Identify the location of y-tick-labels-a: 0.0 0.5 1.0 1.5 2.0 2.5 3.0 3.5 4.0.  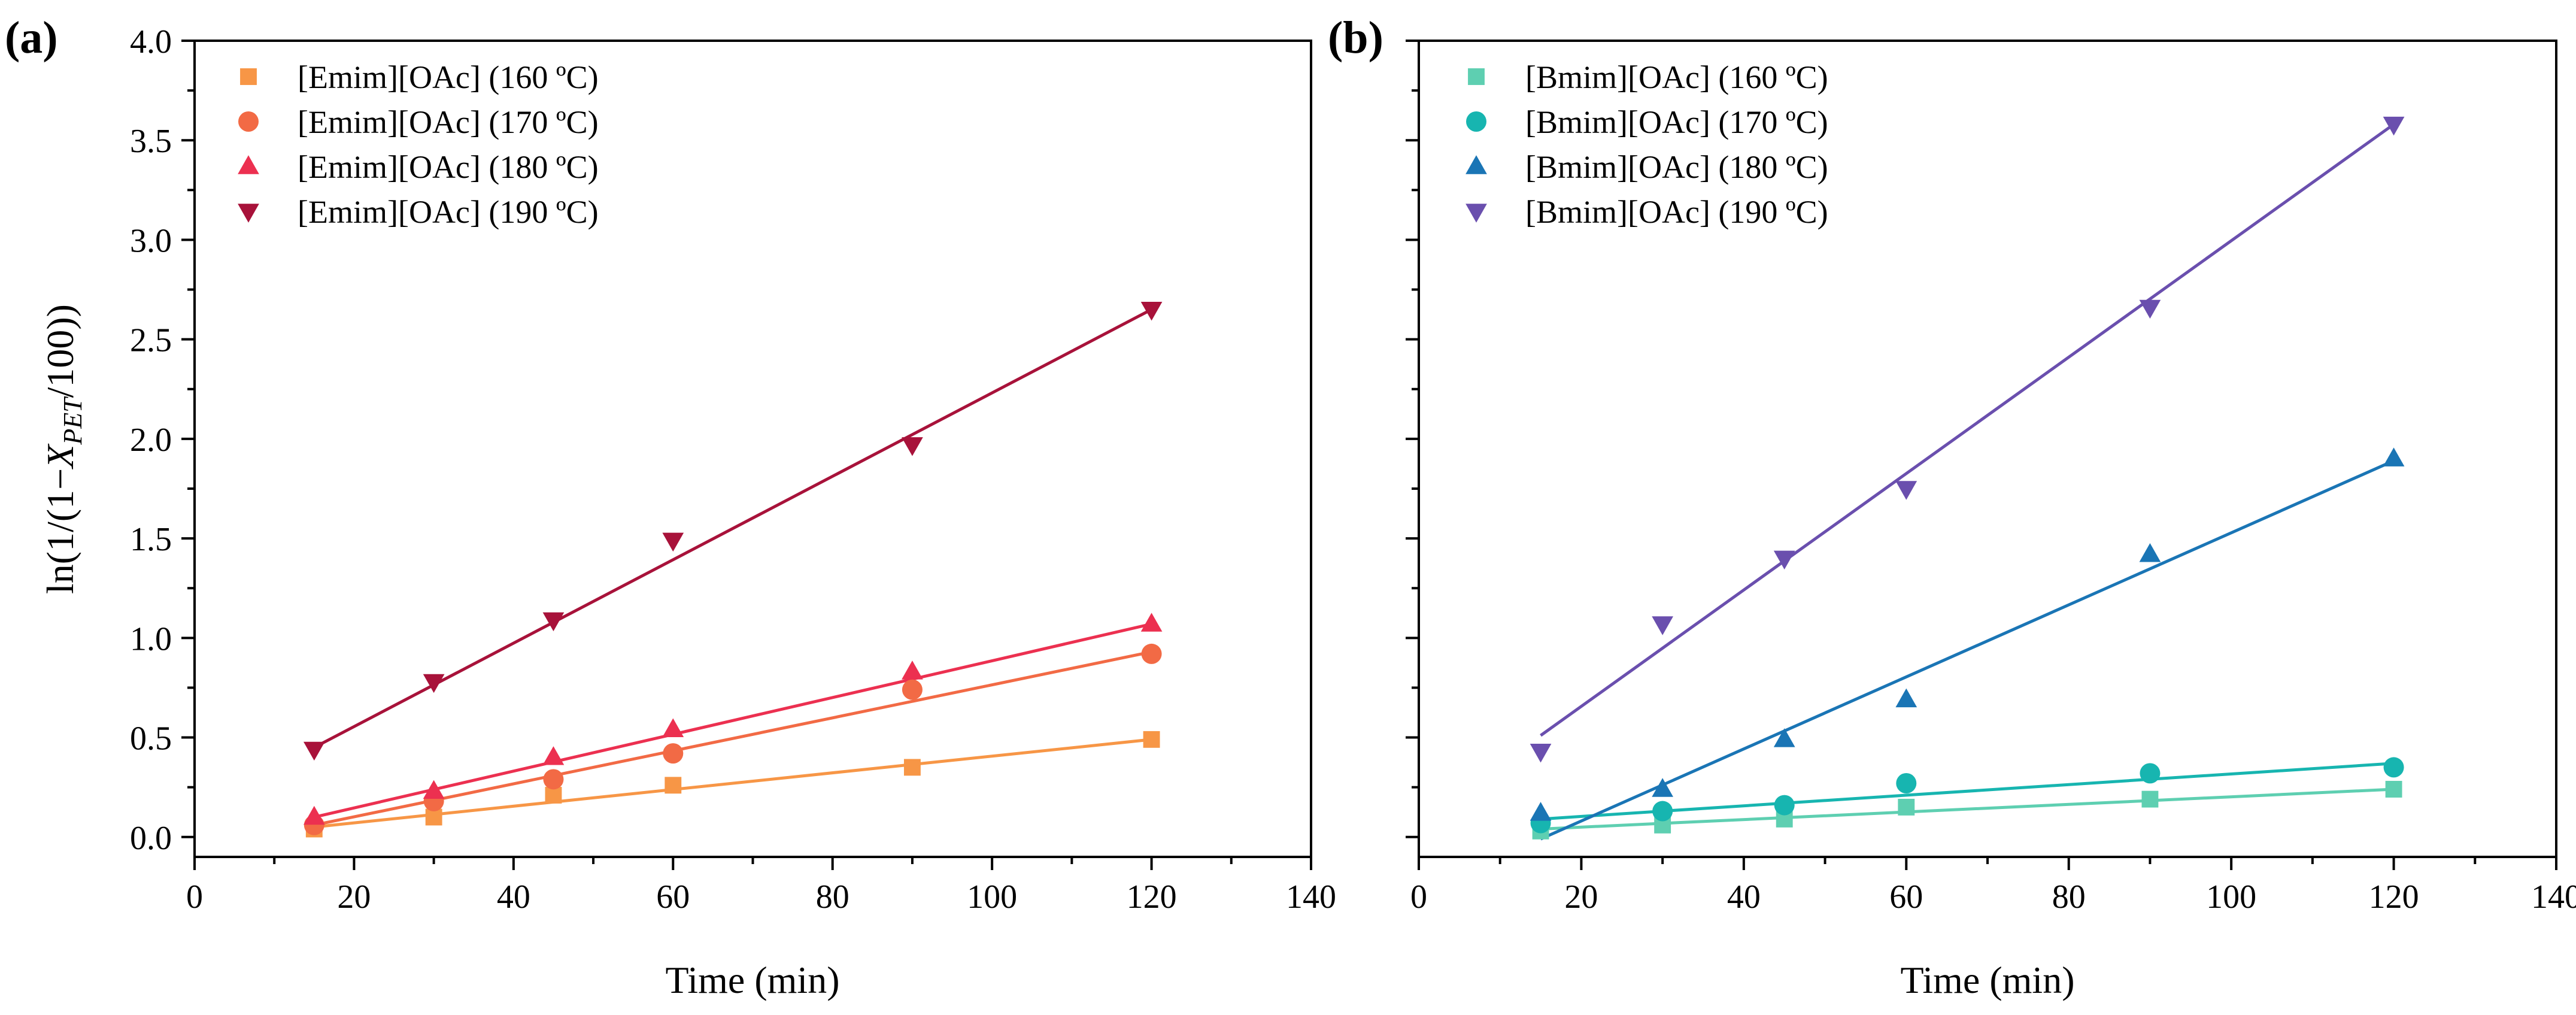
(151, 440).